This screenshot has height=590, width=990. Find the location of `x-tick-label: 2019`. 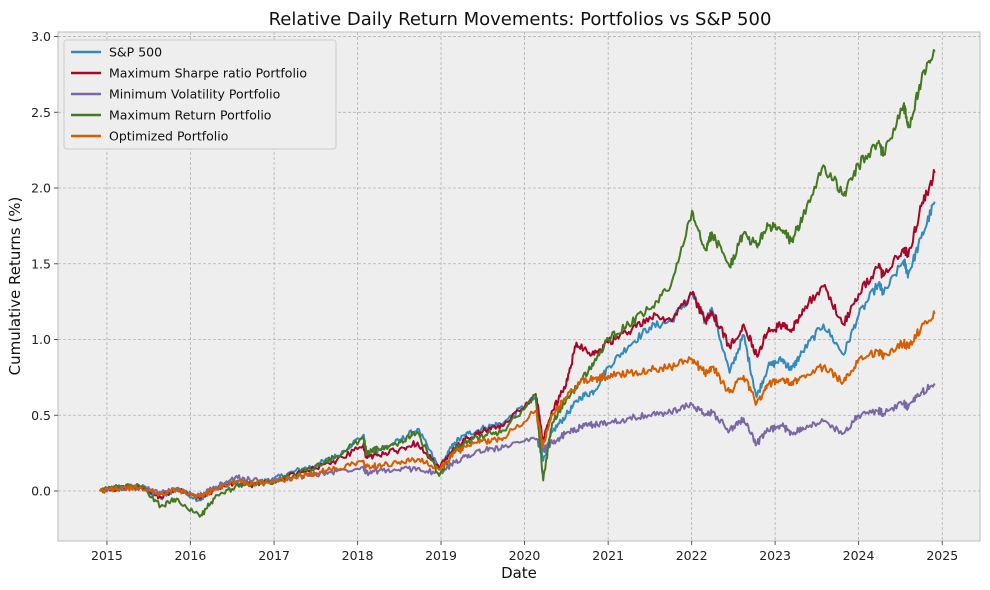

x-tick-label: 2019 is located at coordinates (441, 555).